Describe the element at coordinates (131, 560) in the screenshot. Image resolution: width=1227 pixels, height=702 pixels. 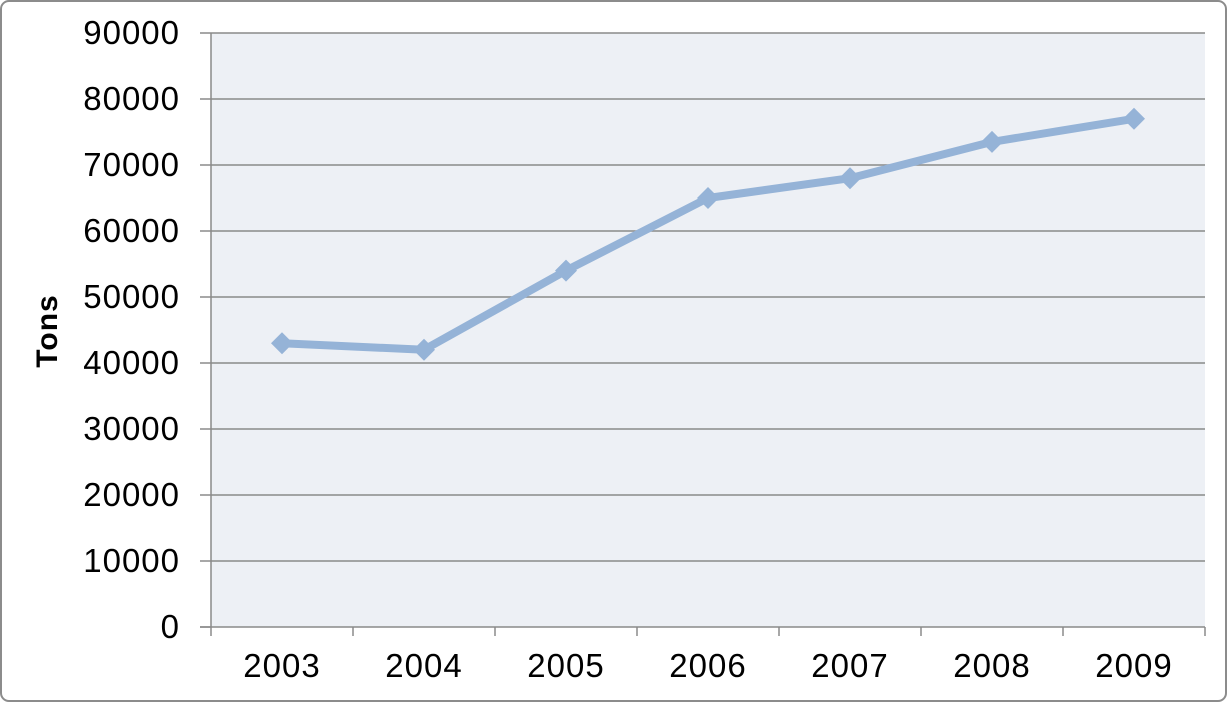
I see `y-tick-label: 10000` at that location.